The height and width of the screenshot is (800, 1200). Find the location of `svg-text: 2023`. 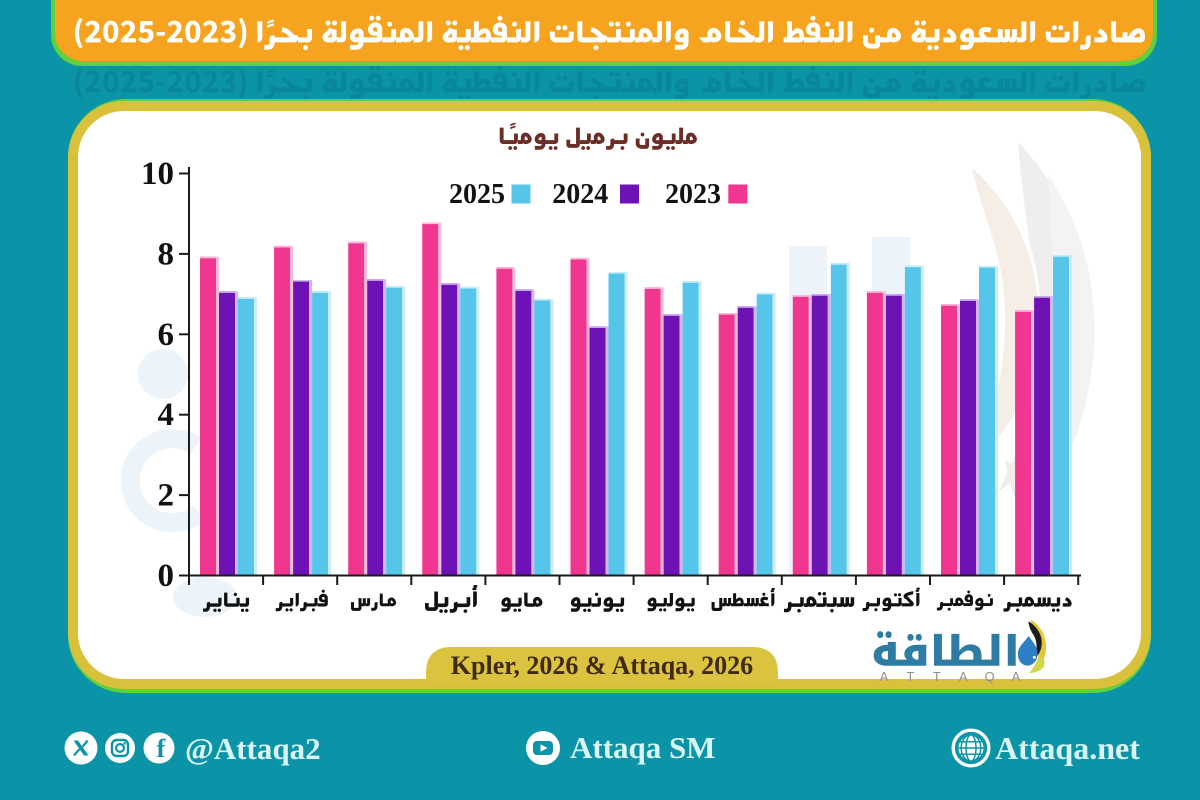

svg-text: 2023 is located at coordinates (693, 194).